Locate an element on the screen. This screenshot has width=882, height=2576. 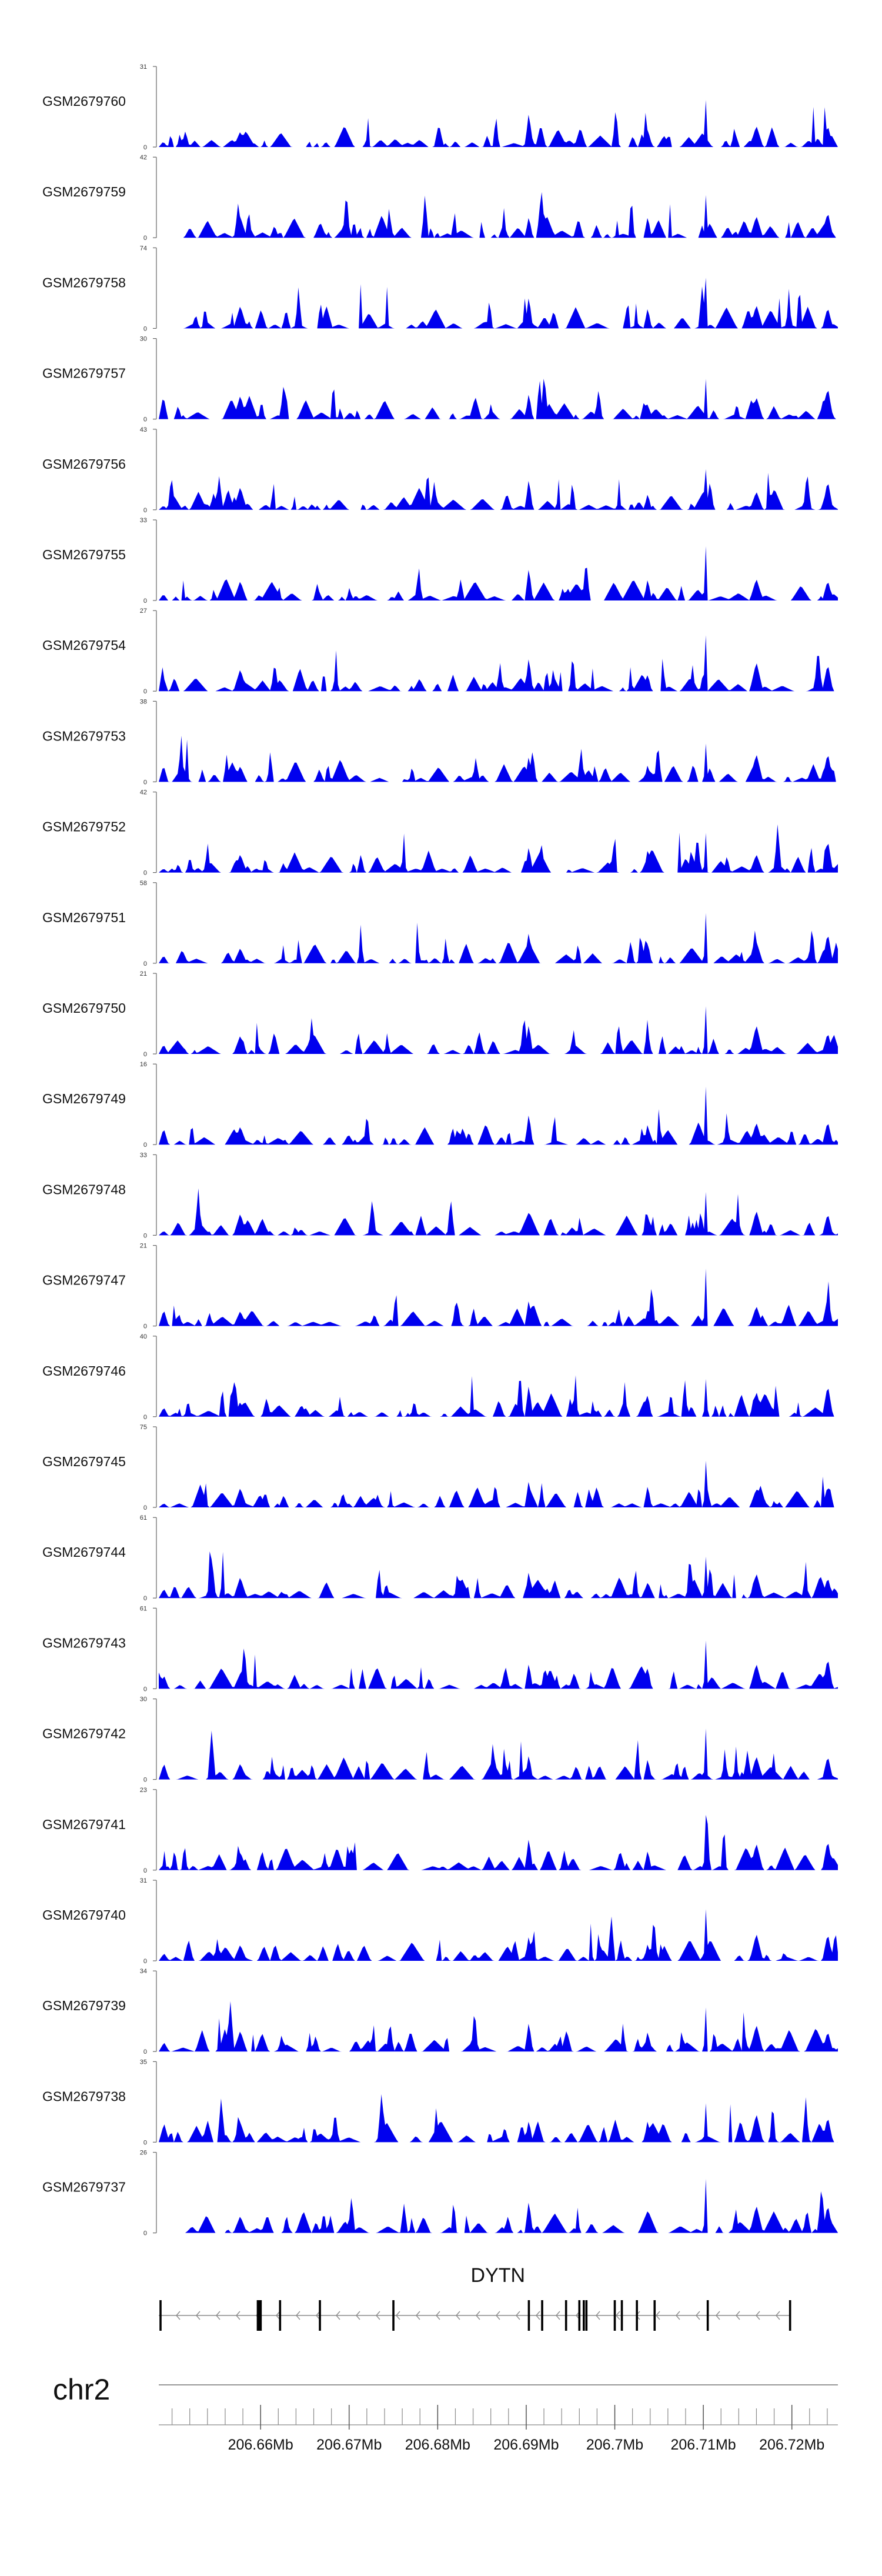
track-GSM2679751: GSM2679751 58 0 is located at coordinates (440, 923).